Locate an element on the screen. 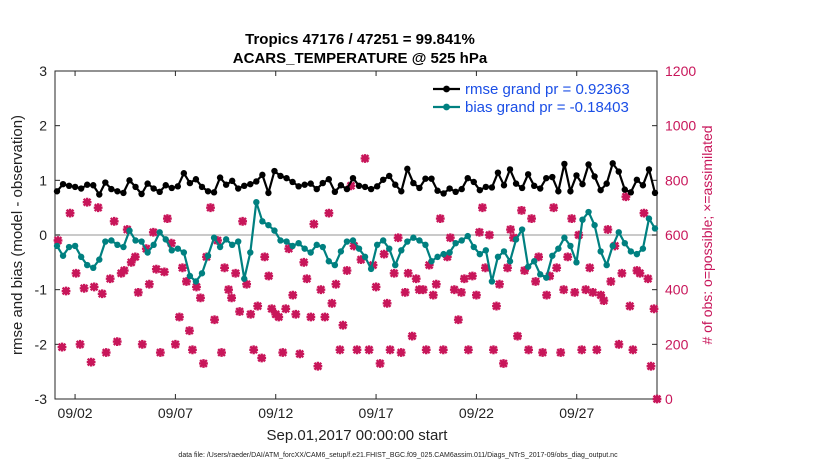  y-tick-label: 0 is located at coordinates (43, 235).